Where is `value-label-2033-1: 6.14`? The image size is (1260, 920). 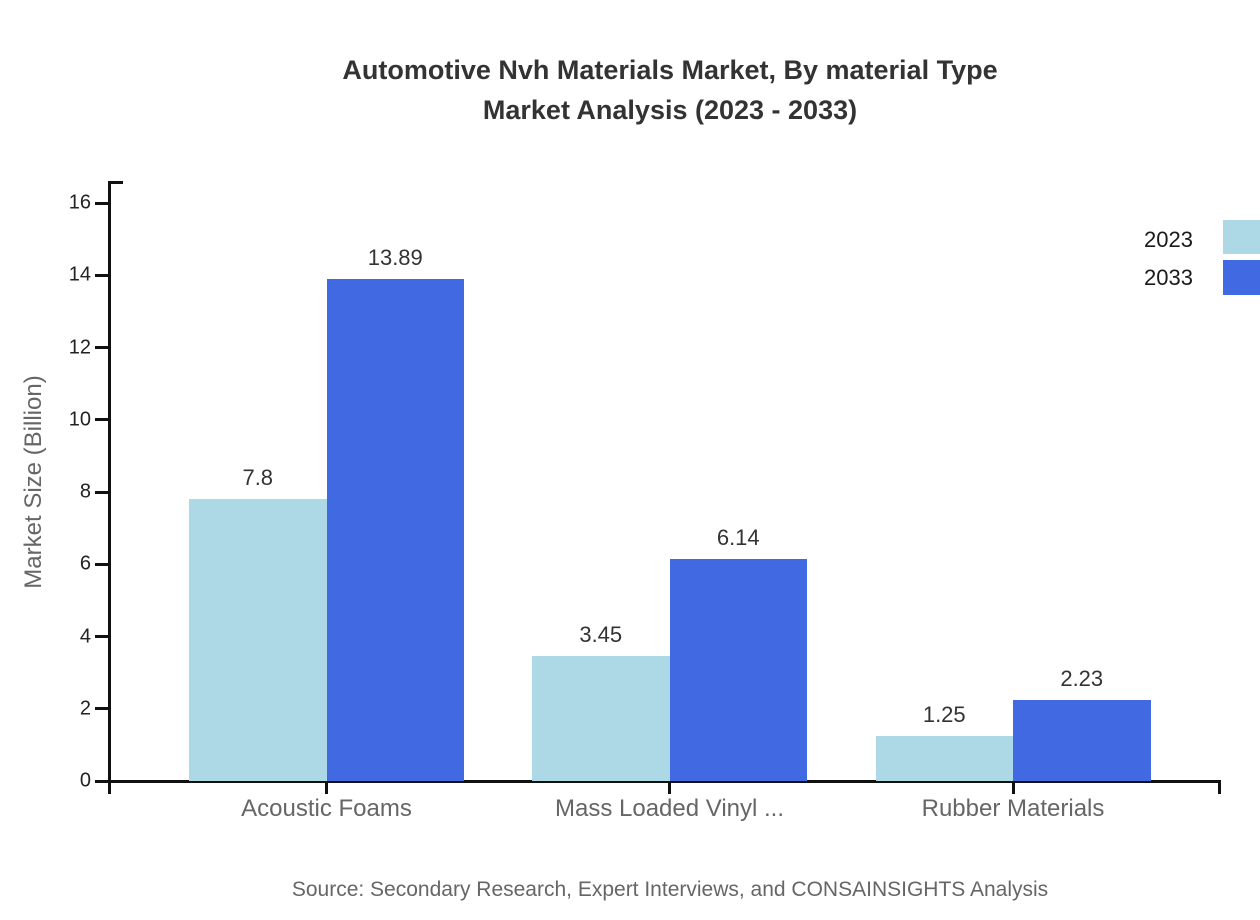 value-label-2033-1: 6.14 is located at coordinates (738, 538).